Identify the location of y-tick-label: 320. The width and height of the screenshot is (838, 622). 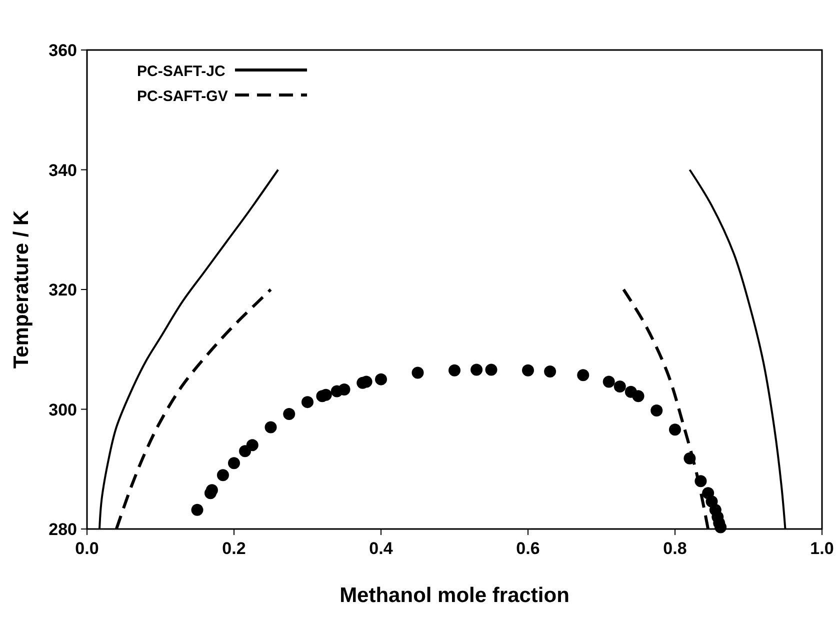
(62, 290).